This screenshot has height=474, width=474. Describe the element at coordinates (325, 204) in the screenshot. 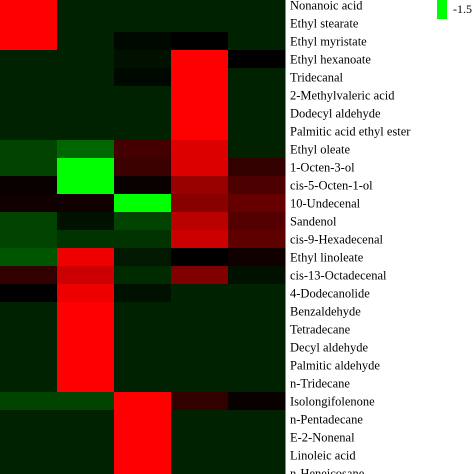

I see `row-label: 10-Undecenal` at that location.